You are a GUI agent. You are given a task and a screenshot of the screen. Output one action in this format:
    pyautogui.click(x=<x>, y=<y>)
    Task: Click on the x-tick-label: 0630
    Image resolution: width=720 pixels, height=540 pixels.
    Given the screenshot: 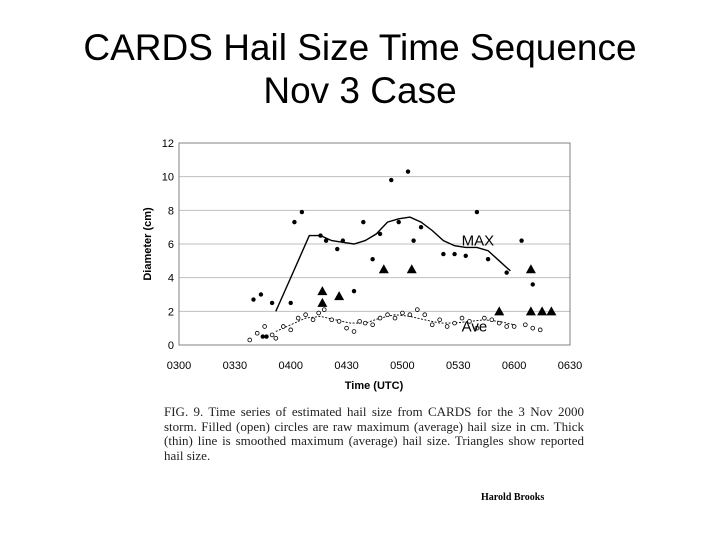 What is the action you would take?
    pyautogui.click(x=570, y=366)
    